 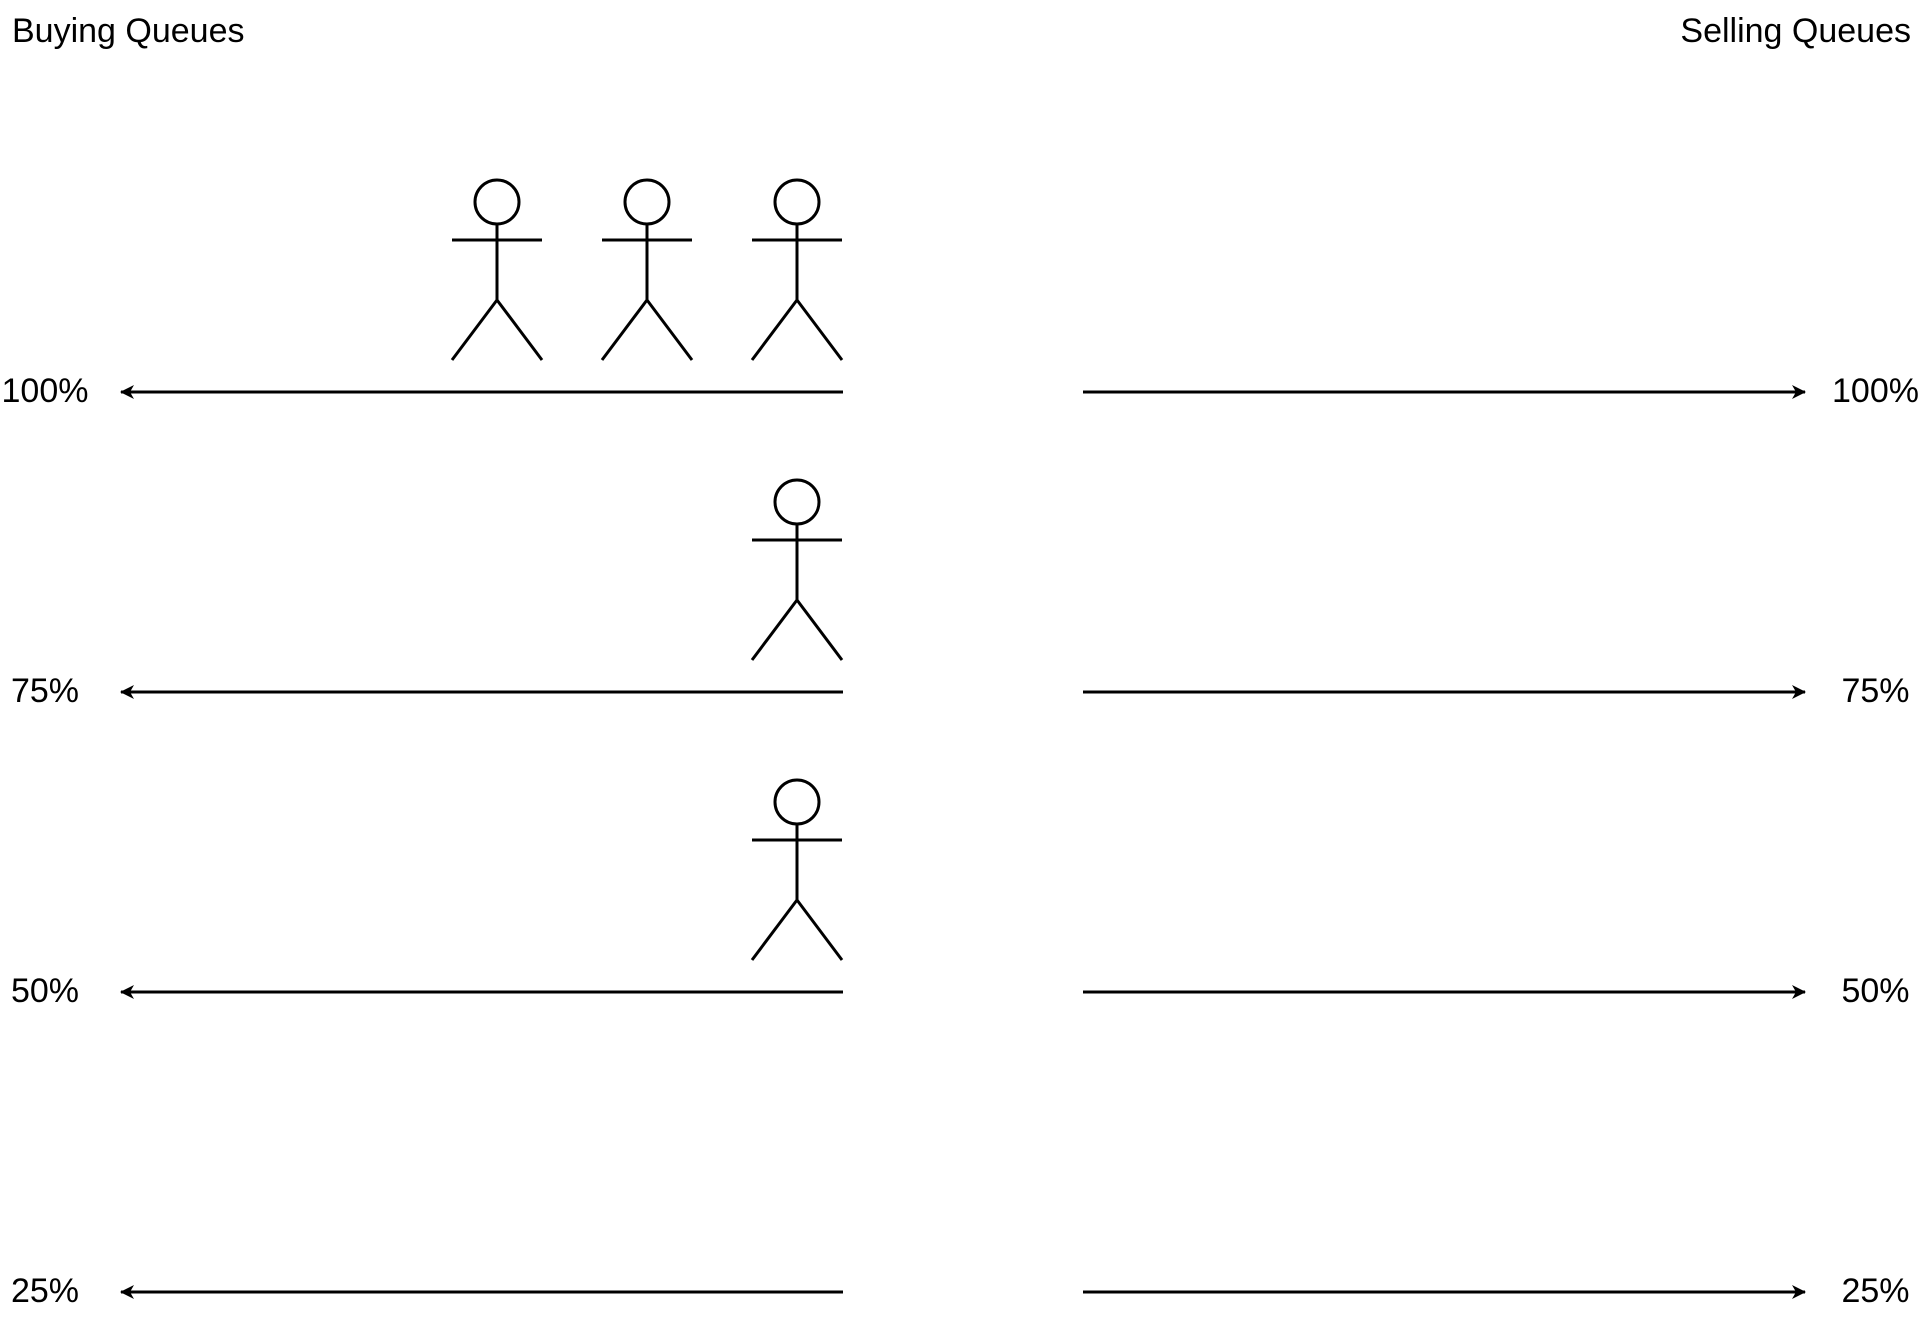 I want to click on buying-level-label-50: 50%, so click(x=45, y=991).